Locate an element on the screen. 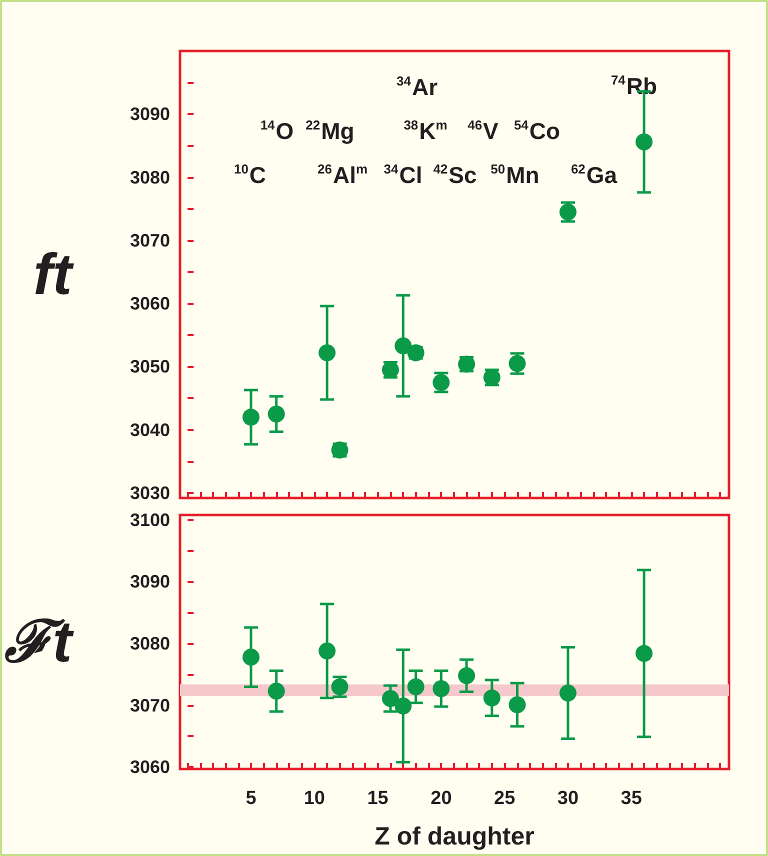  y-tick-label: 3050 is located at coordinates (150, 366).